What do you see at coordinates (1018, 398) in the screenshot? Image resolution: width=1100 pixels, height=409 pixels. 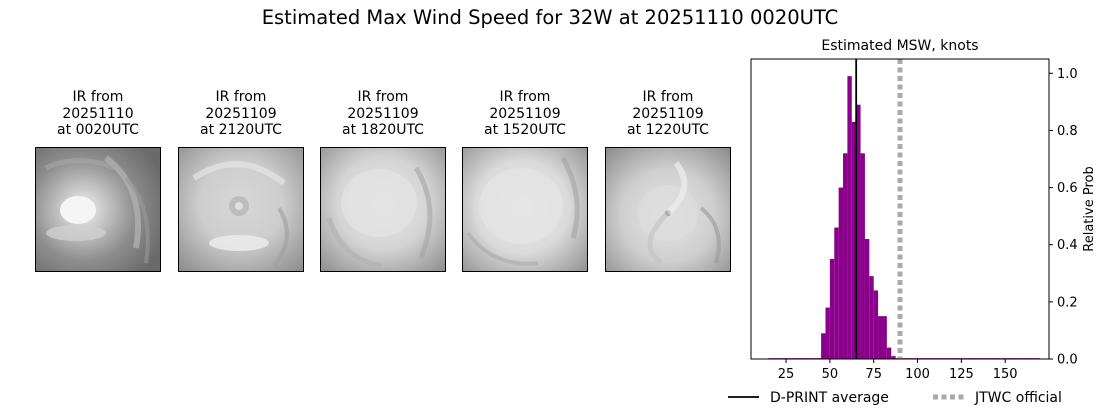 I see `legend-label: JTWC official` at bounding box center [1018, 398].